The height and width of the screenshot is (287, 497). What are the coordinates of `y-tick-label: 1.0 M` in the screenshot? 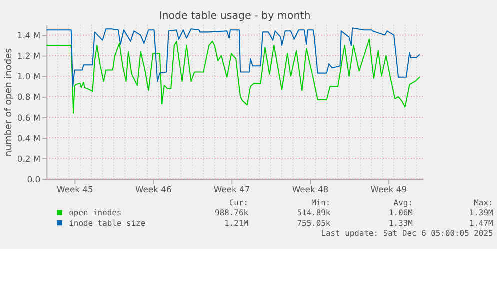 It's located at (29, 77).